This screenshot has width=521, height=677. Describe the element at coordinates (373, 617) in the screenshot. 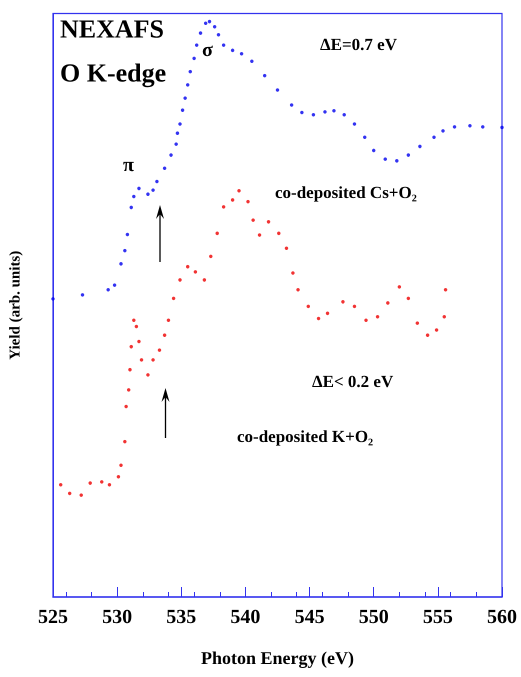

I see `x-tick-label: 550` at that location.